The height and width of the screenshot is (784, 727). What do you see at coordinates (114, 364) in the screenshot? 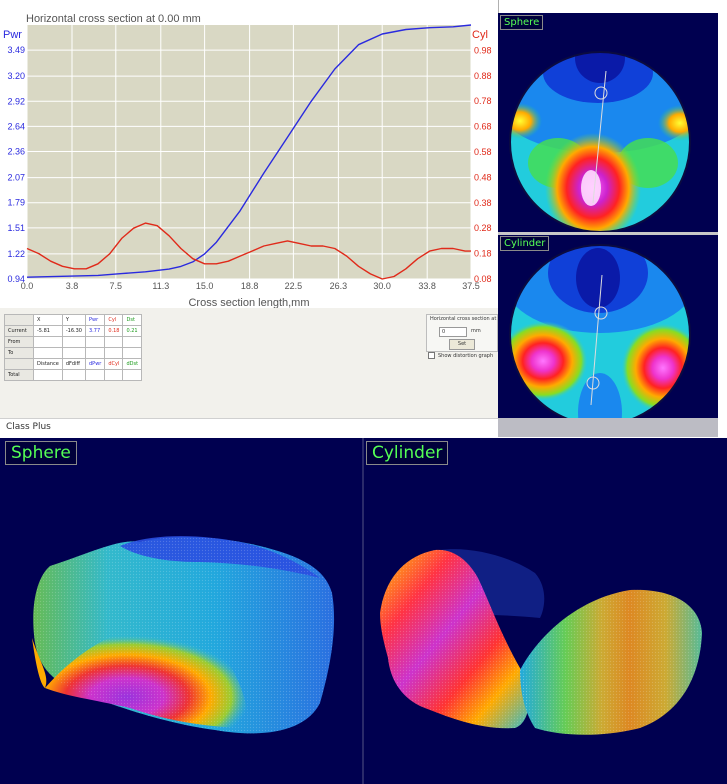
I see `subheader-dcyl: dCyl` at bounding box center [114, 364].